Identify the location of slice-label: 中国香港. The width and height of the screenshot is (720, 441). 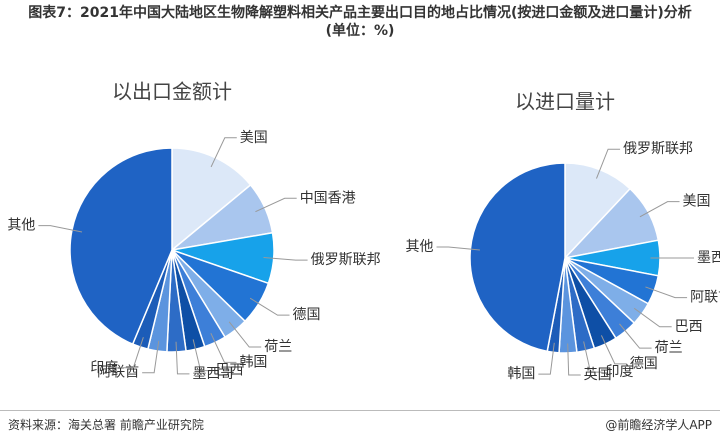
(328, 198).